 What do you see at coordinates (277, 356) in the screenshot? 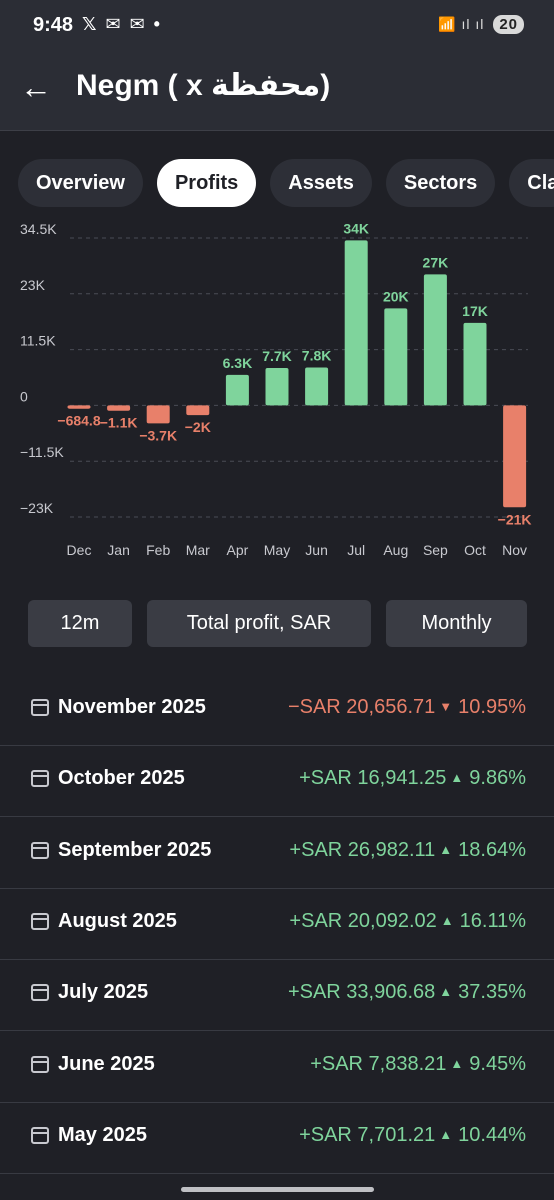
I see `bar-value-label: 7.7K` at bounding box center [277, 356].